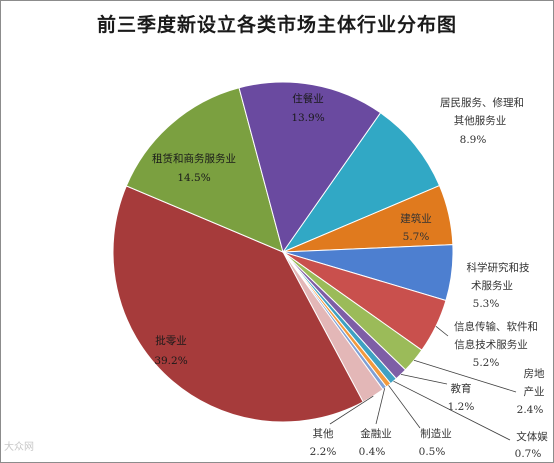  I want to click on leader-lines, so click(423, 383).